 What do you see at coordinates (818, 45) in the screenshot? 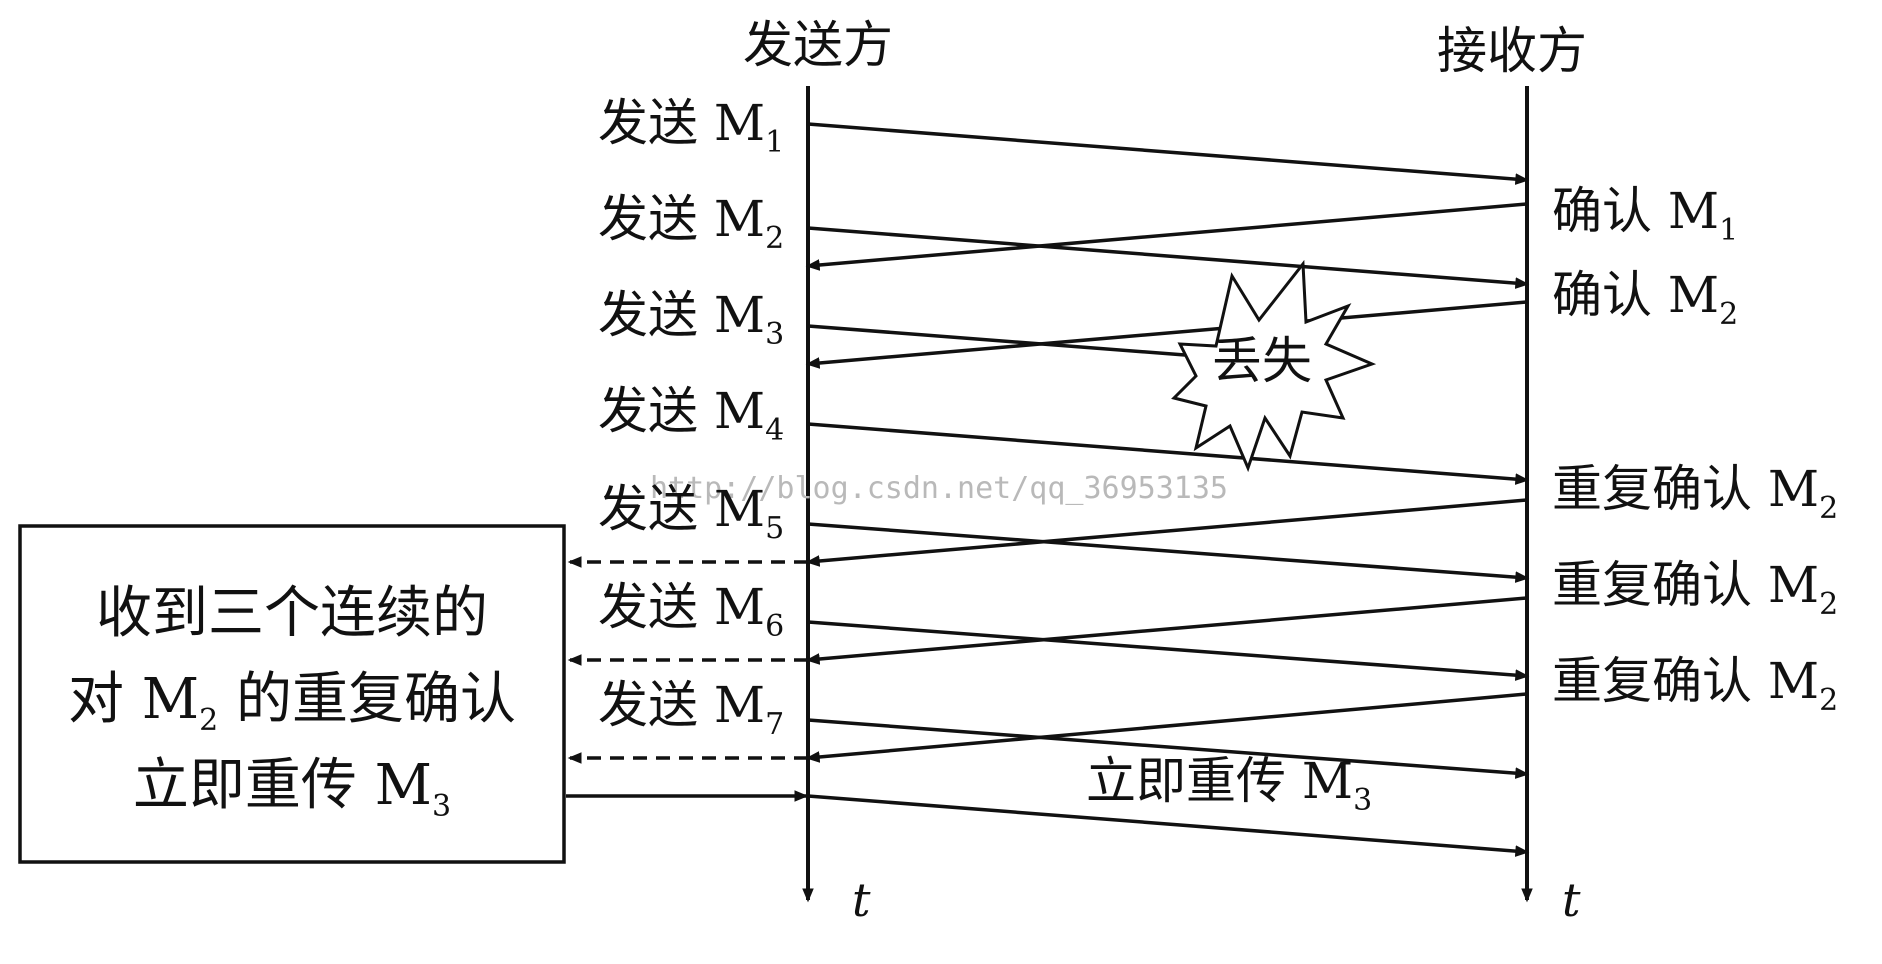
I see `sender-header: 发送方` at bounding box center [818, 45].